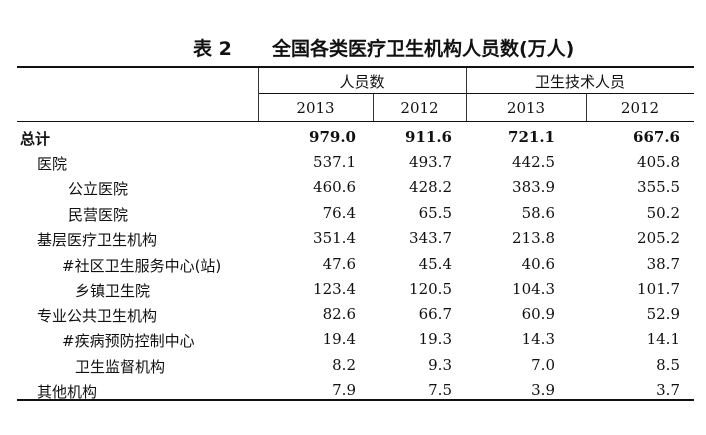 The width and height of the screenshot is (706, 435). What do you see at coordinates (435, 314) in the screenshot?
I see `cell-value: 66.7` at bounding box center [435, 314].